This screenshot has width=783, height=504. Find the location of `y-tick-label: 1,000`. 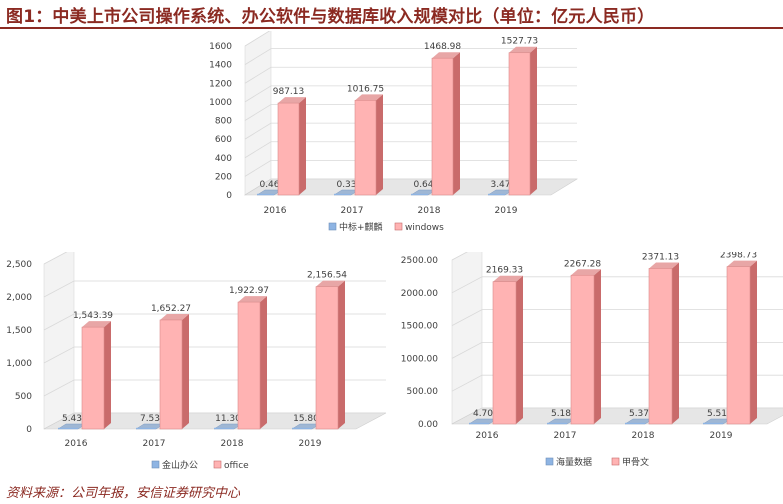

y-tick-label: 1,000 is located at coordinates (19, 364).